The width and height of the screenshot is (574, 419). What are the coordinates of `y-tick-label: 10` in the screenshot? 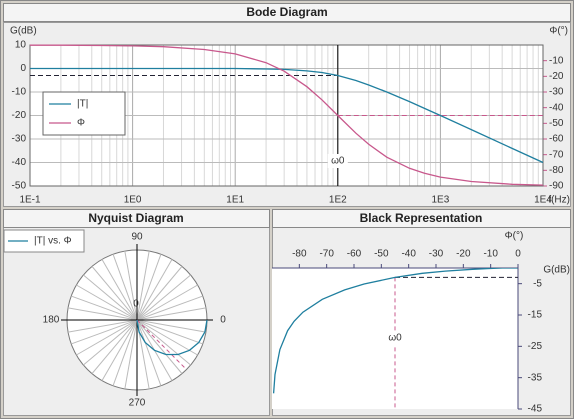 It's located at (21, 45).